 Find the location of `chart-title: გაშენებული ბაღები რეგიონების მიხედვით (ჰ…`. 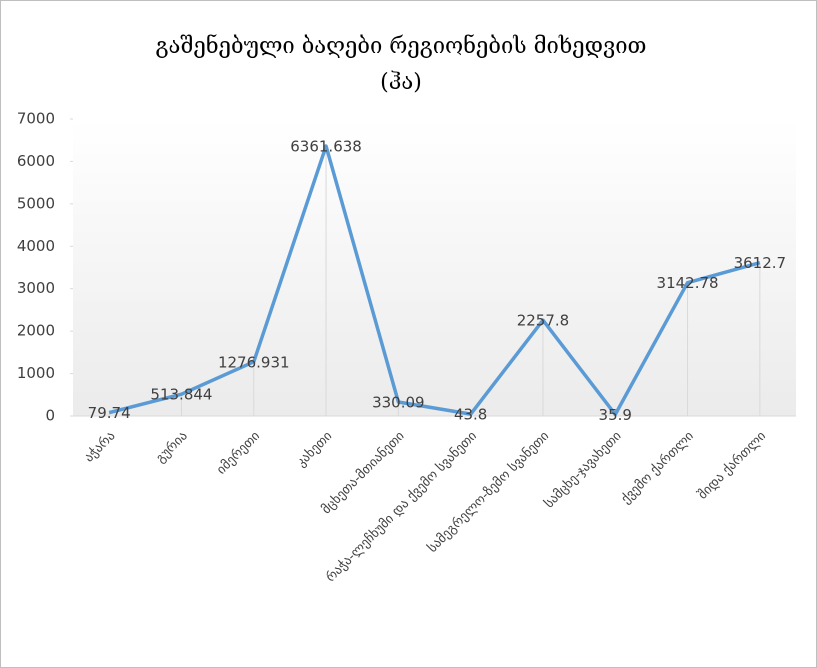

chart-title: გაშენებული ბაღები რეგიონების მიხედვით (ჰ… is located at coordinates (401, 64).